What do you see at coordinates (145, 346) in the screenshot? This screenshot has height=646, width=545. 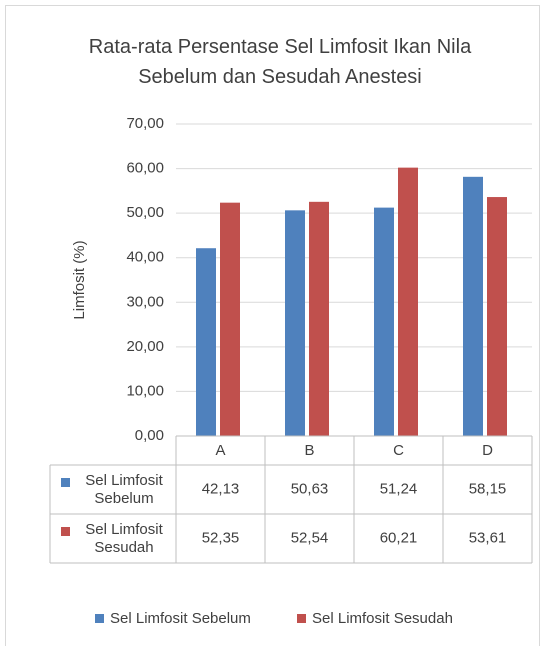 I see `y-tick-label: 20,00` at bounding box center [145, 346].